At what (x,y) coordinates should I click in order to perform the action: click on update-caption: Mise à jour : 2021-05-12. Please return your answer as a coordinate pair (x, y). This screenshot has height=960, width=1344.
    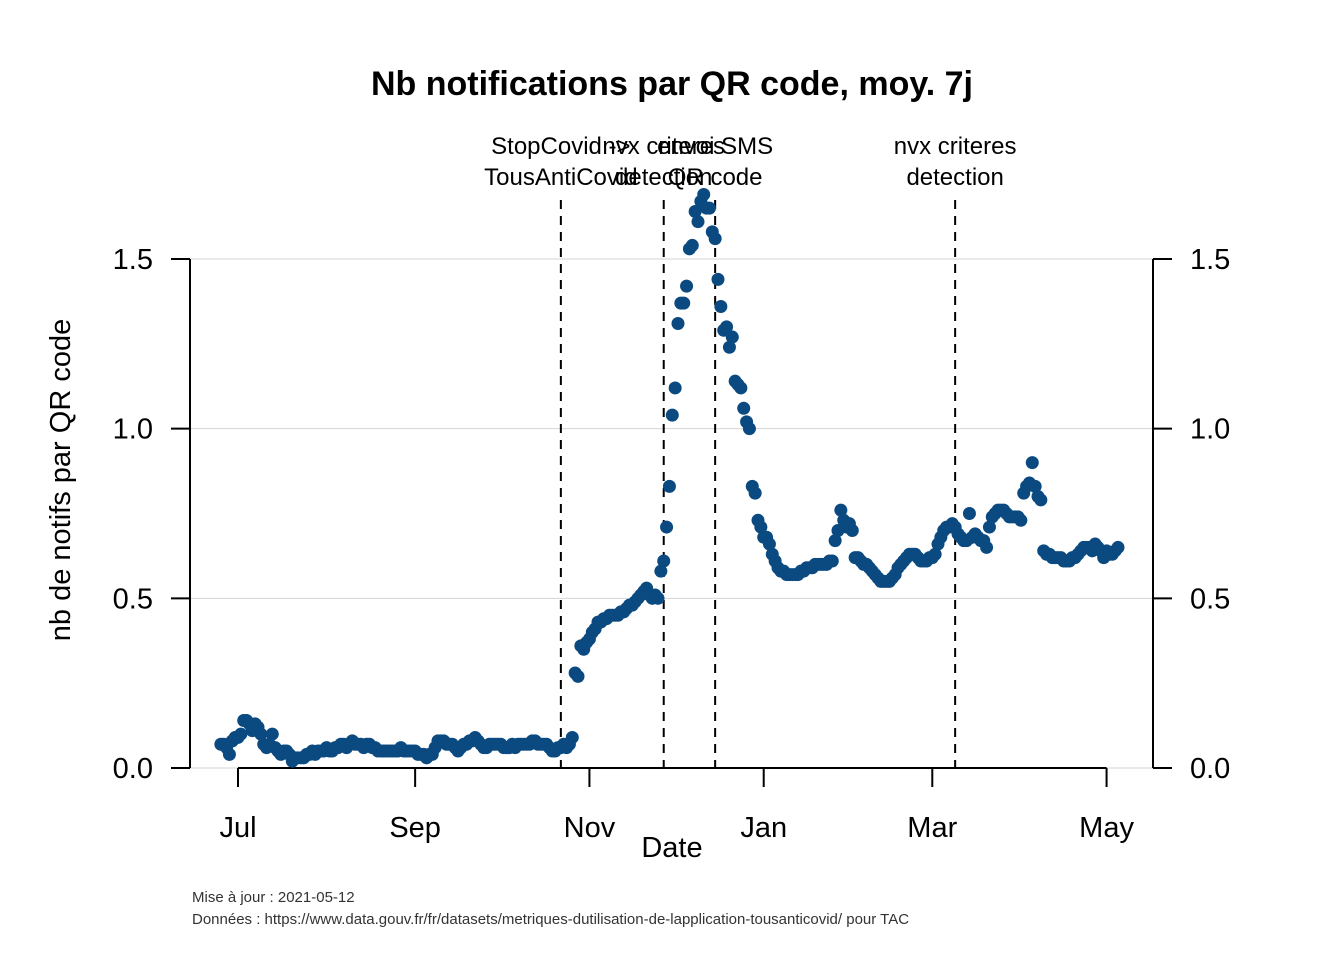
    Looking at the image, I should click on (273, 897).